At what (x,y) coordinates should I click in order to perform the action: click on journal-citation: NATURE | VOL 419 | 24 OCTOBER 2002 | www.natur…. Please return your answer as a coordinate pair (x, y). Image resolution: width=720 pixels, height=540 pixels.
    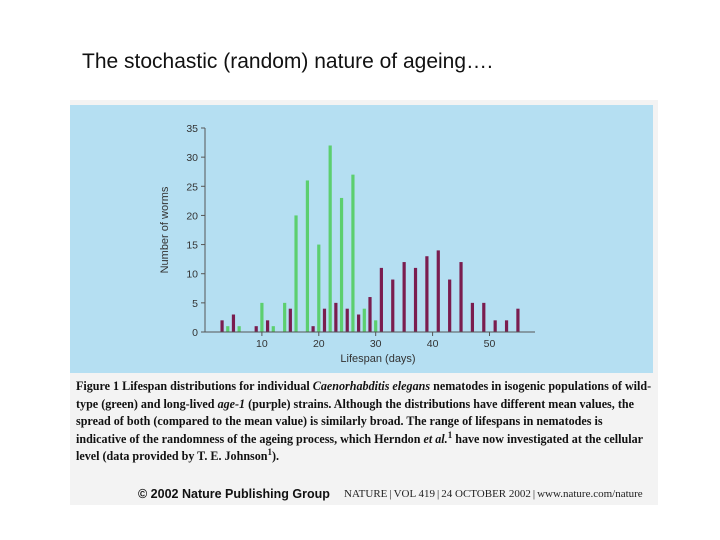
    Looking at the image, I should click on (493, 494).